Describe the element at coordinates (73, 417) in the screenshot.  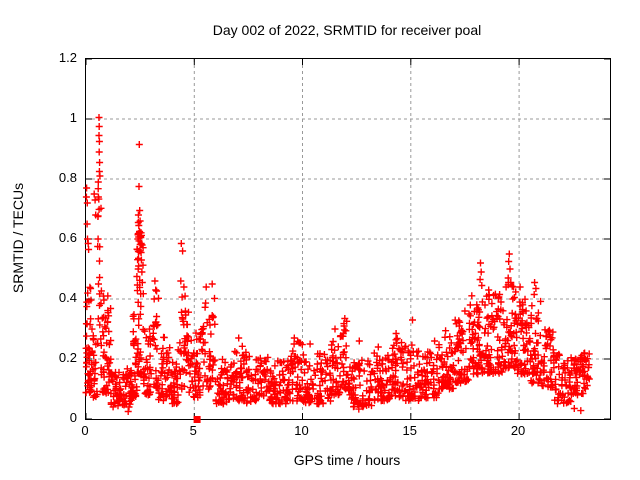
I see `y-tick-label: 0` at that location.